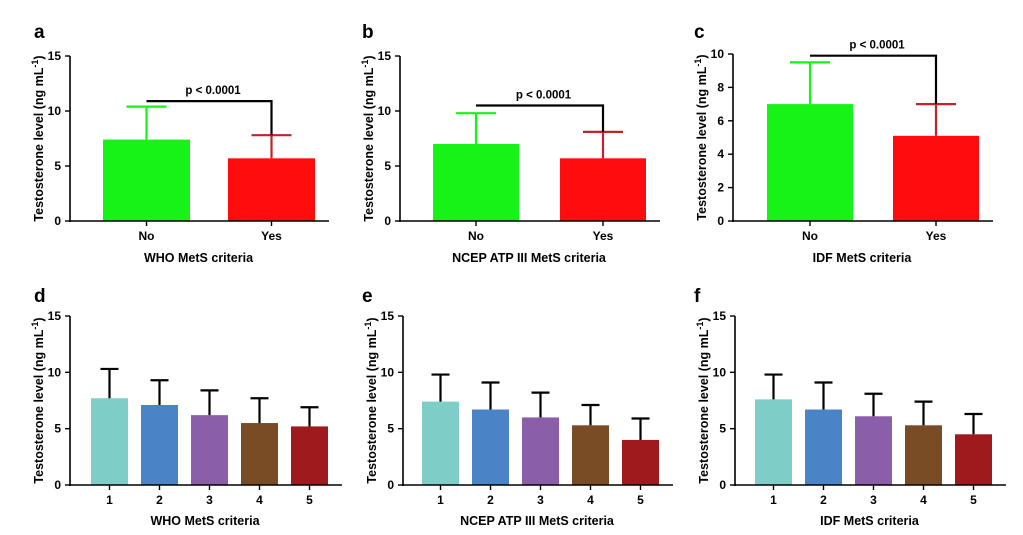 The width and height of the screenshot is (1023, 535). What do you see at coordinates (720, 121) in the screenshot?
I see `y-tick-label: 6` at bounding box center [720, 121].